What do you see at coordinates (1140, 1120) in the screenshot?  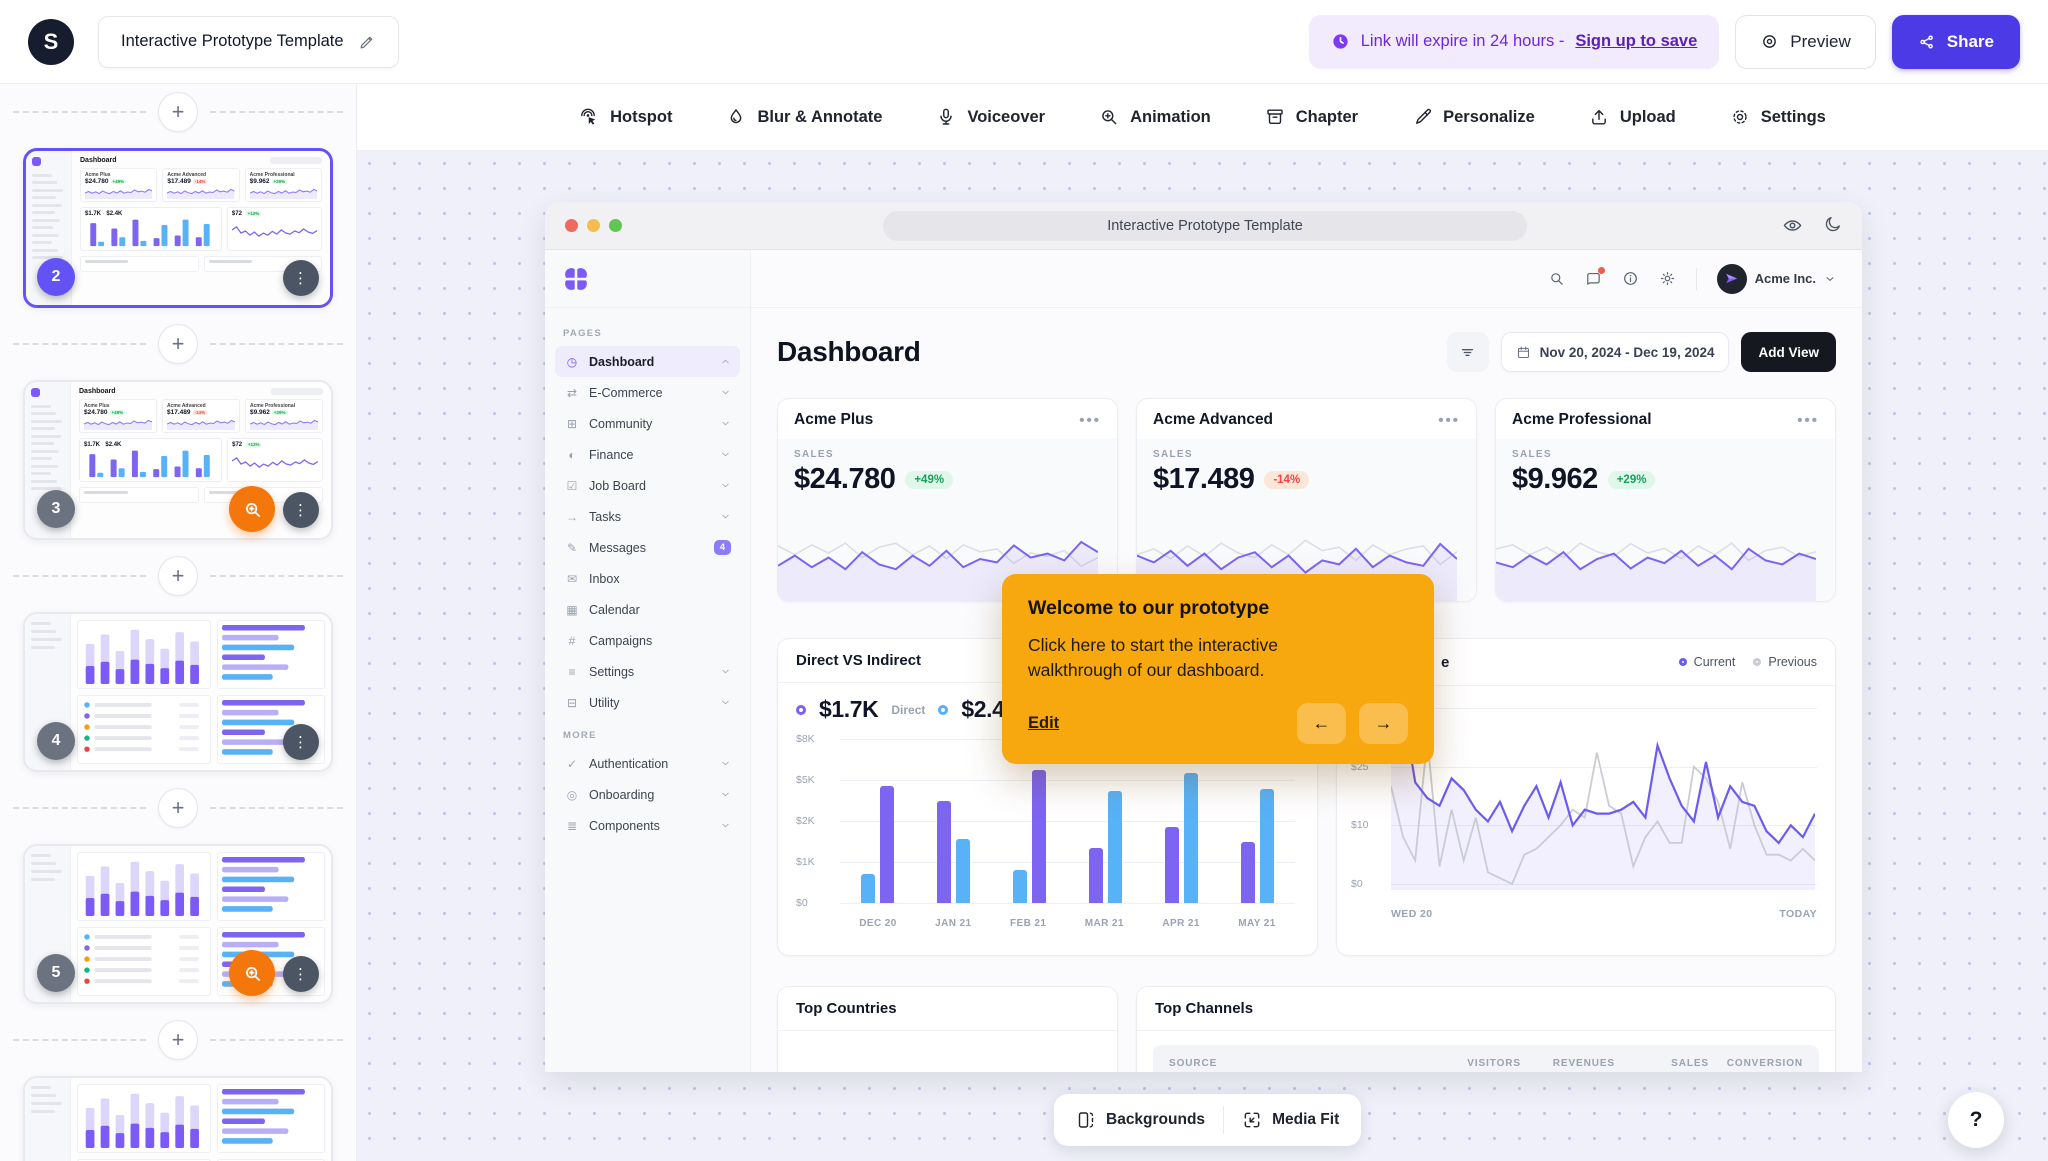 I see `backgrounds-button: Backgrounds` at bounding box center [1140, 1120].